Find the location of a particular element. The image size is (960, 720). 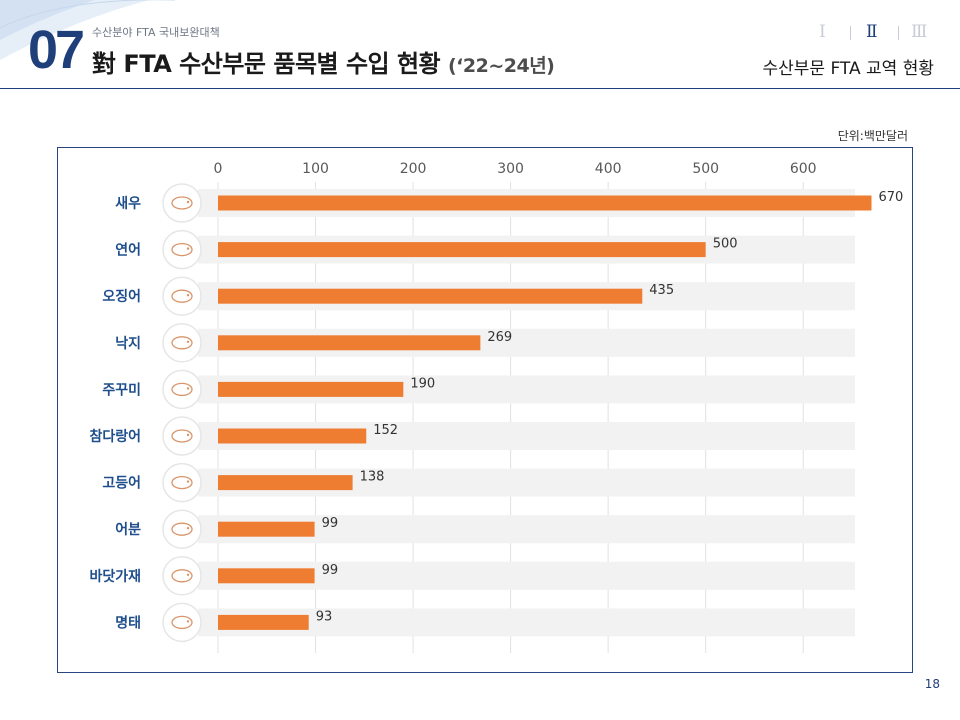

value-label: 152 is located at coordinates (385, 430).